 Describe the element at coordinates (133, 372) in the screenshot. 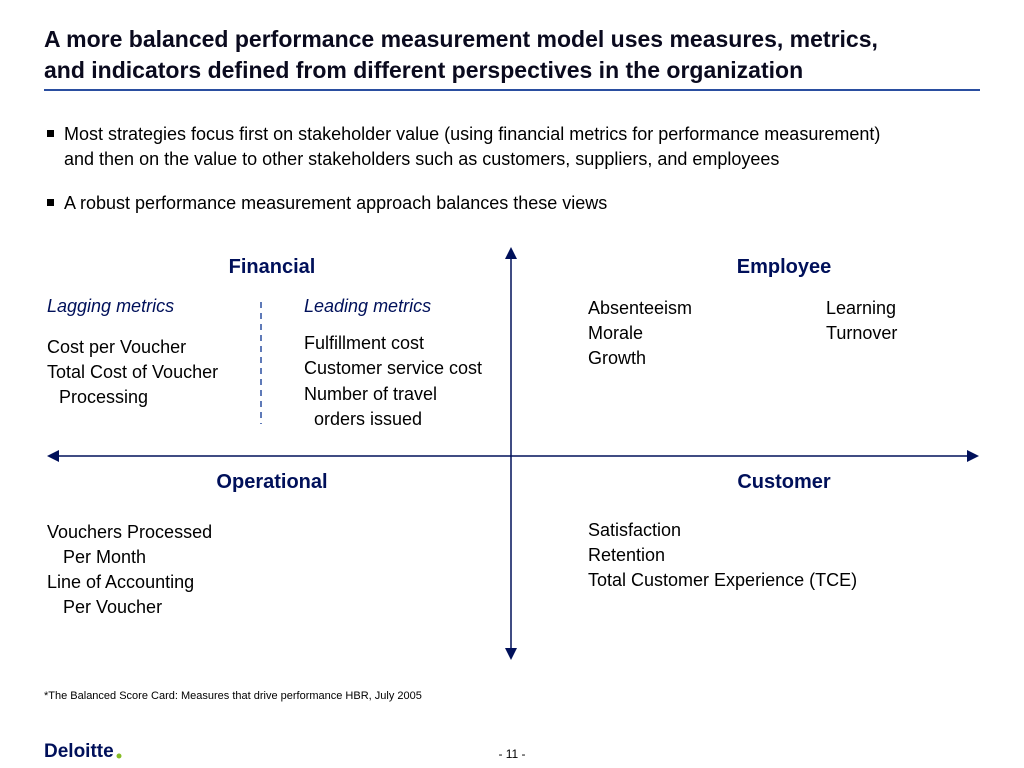

I see `metric: Total Cost of Voucher` at that location.